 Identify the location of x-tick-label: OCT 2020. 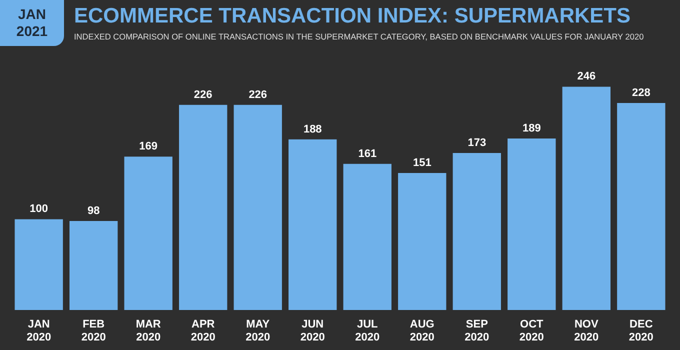
(531, 331).